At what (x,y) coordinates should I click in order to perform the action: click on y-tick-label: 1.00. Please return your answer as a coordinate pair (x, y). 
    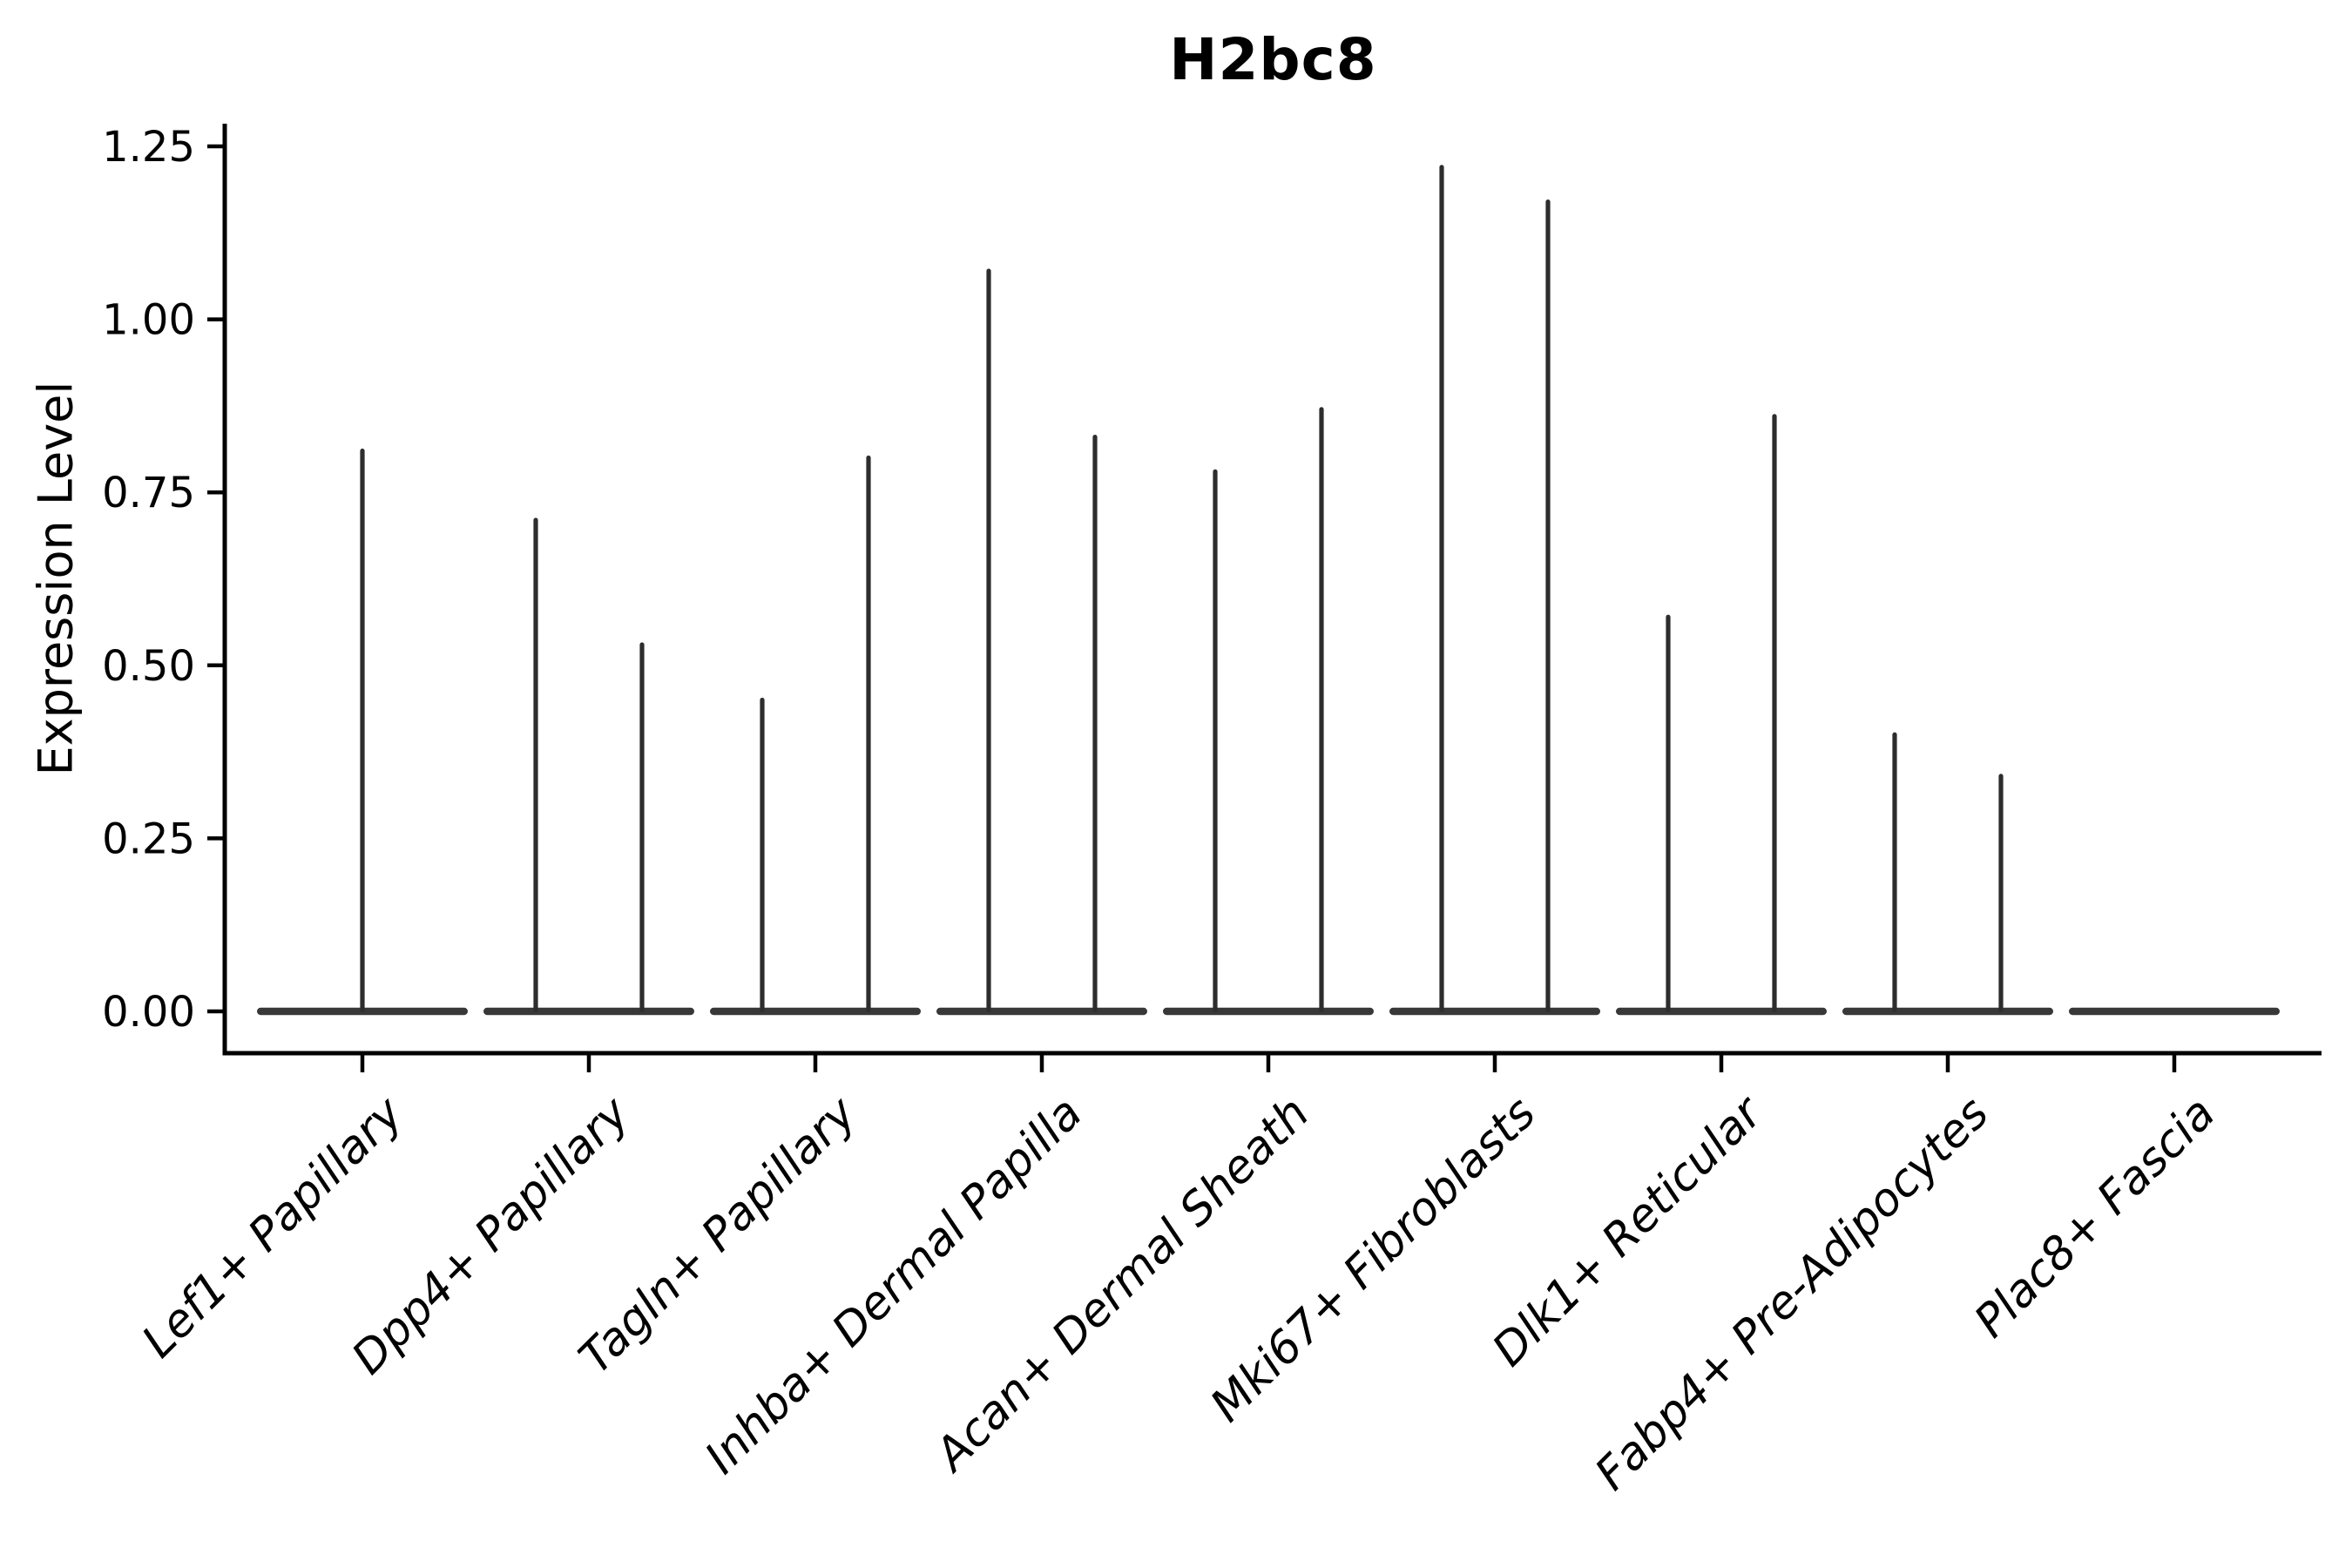
    Looking at the image, I should click on (148, 320).